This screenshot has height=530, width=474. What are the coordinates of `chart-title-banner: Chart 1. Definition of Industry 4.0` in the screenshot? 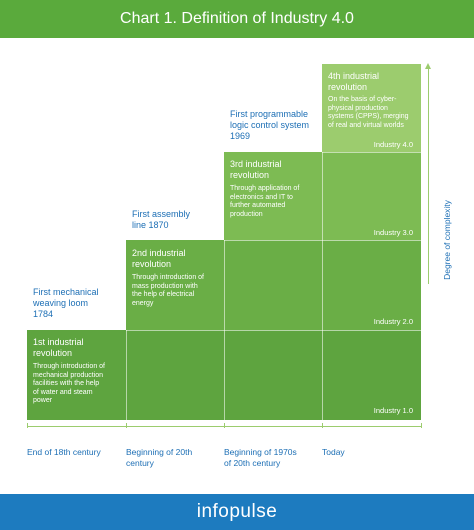 It's located at (237, 19).